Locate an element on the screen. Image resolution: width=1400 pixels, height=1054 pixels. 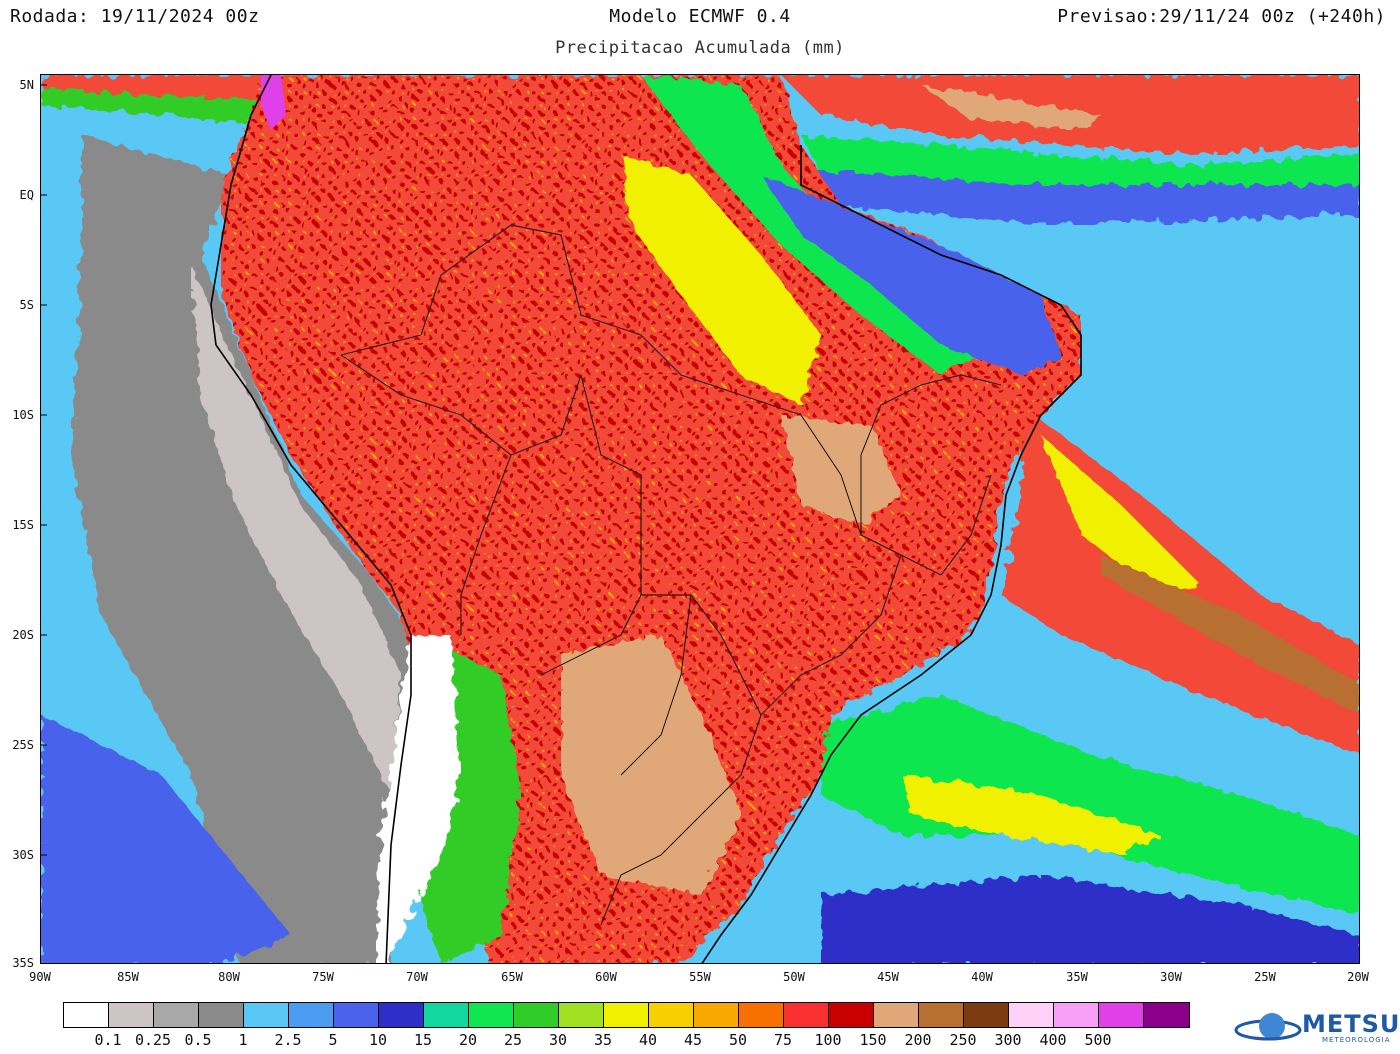
atlantic-itcz-blue is located at coordinates (1085, 197).